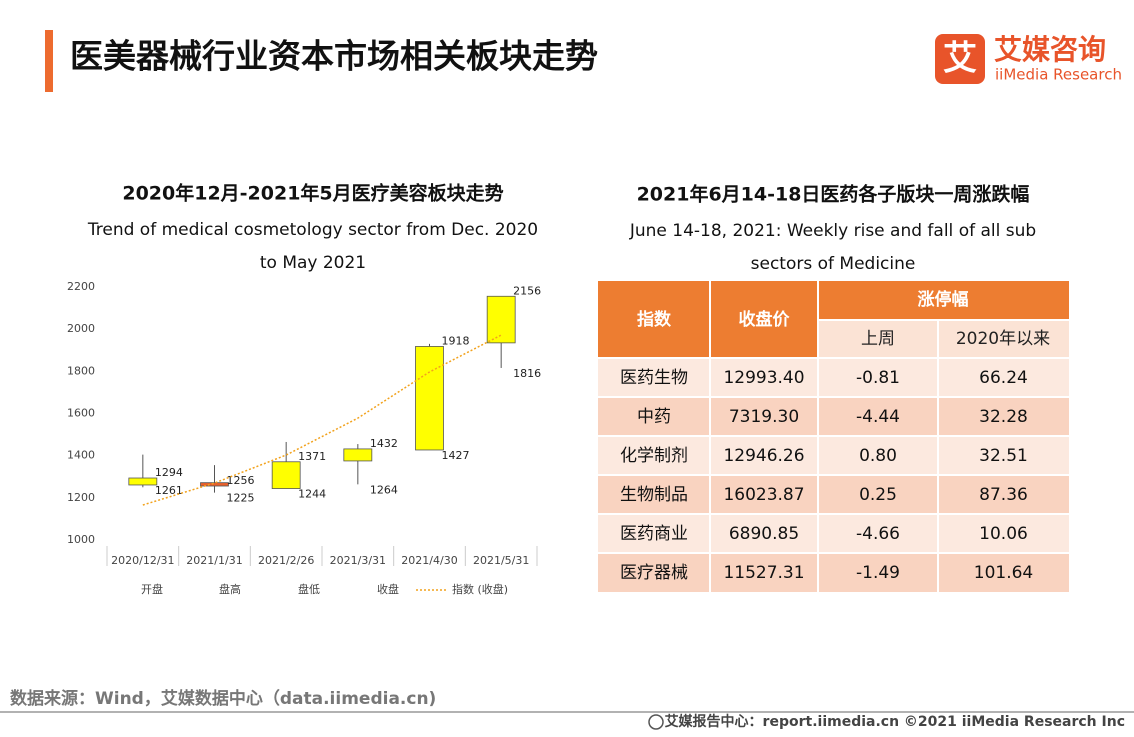  Describe the element at coordinates (527, 373) in the screenshot. I see `data-label: 1816` at that location.